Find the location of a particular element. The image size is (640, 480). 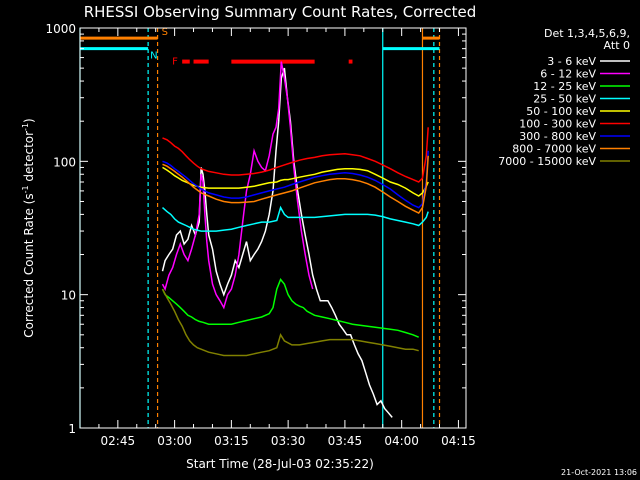

legend-label-1: 6 - 12 keV is located at coordinates (568, 74).